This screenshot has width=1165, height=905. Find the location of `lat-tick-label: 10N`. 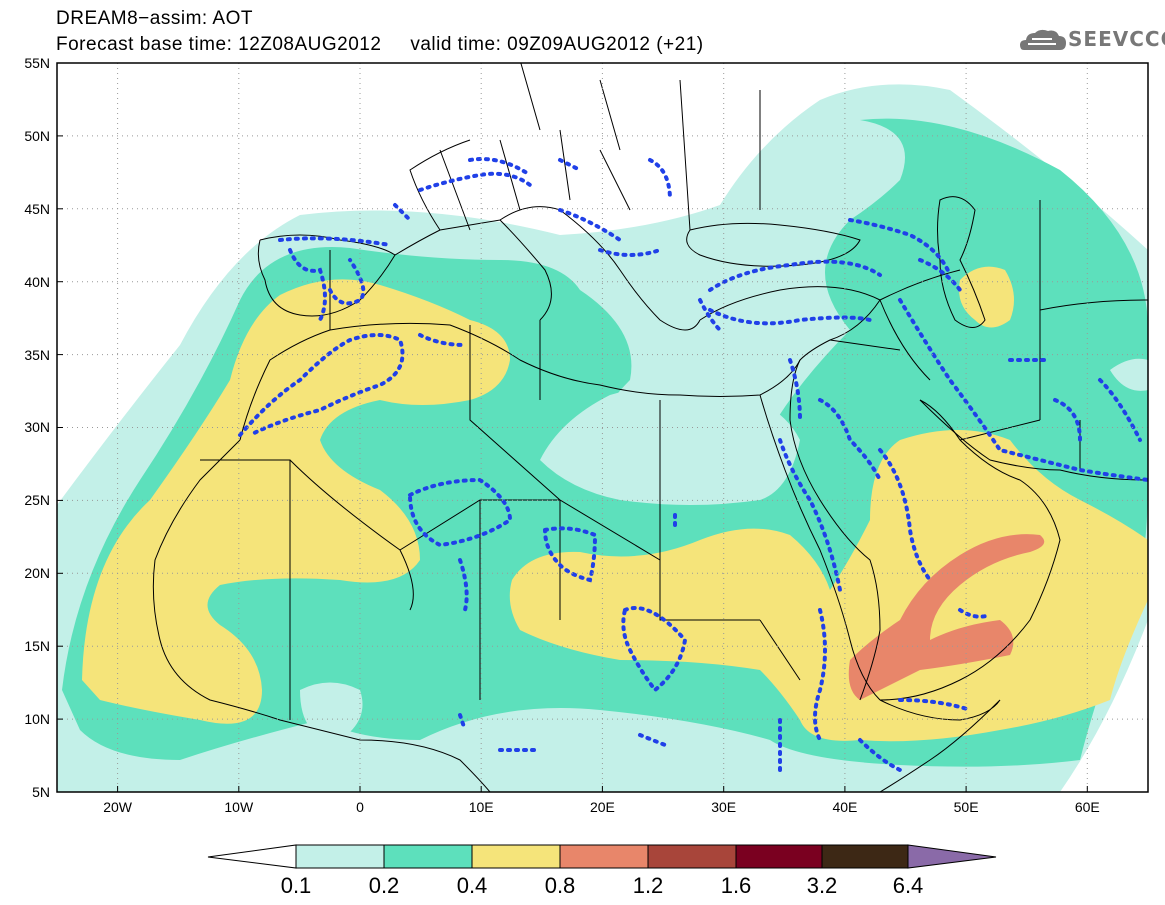

lat-tick-label: 10N is located at coordinates (37, 719).